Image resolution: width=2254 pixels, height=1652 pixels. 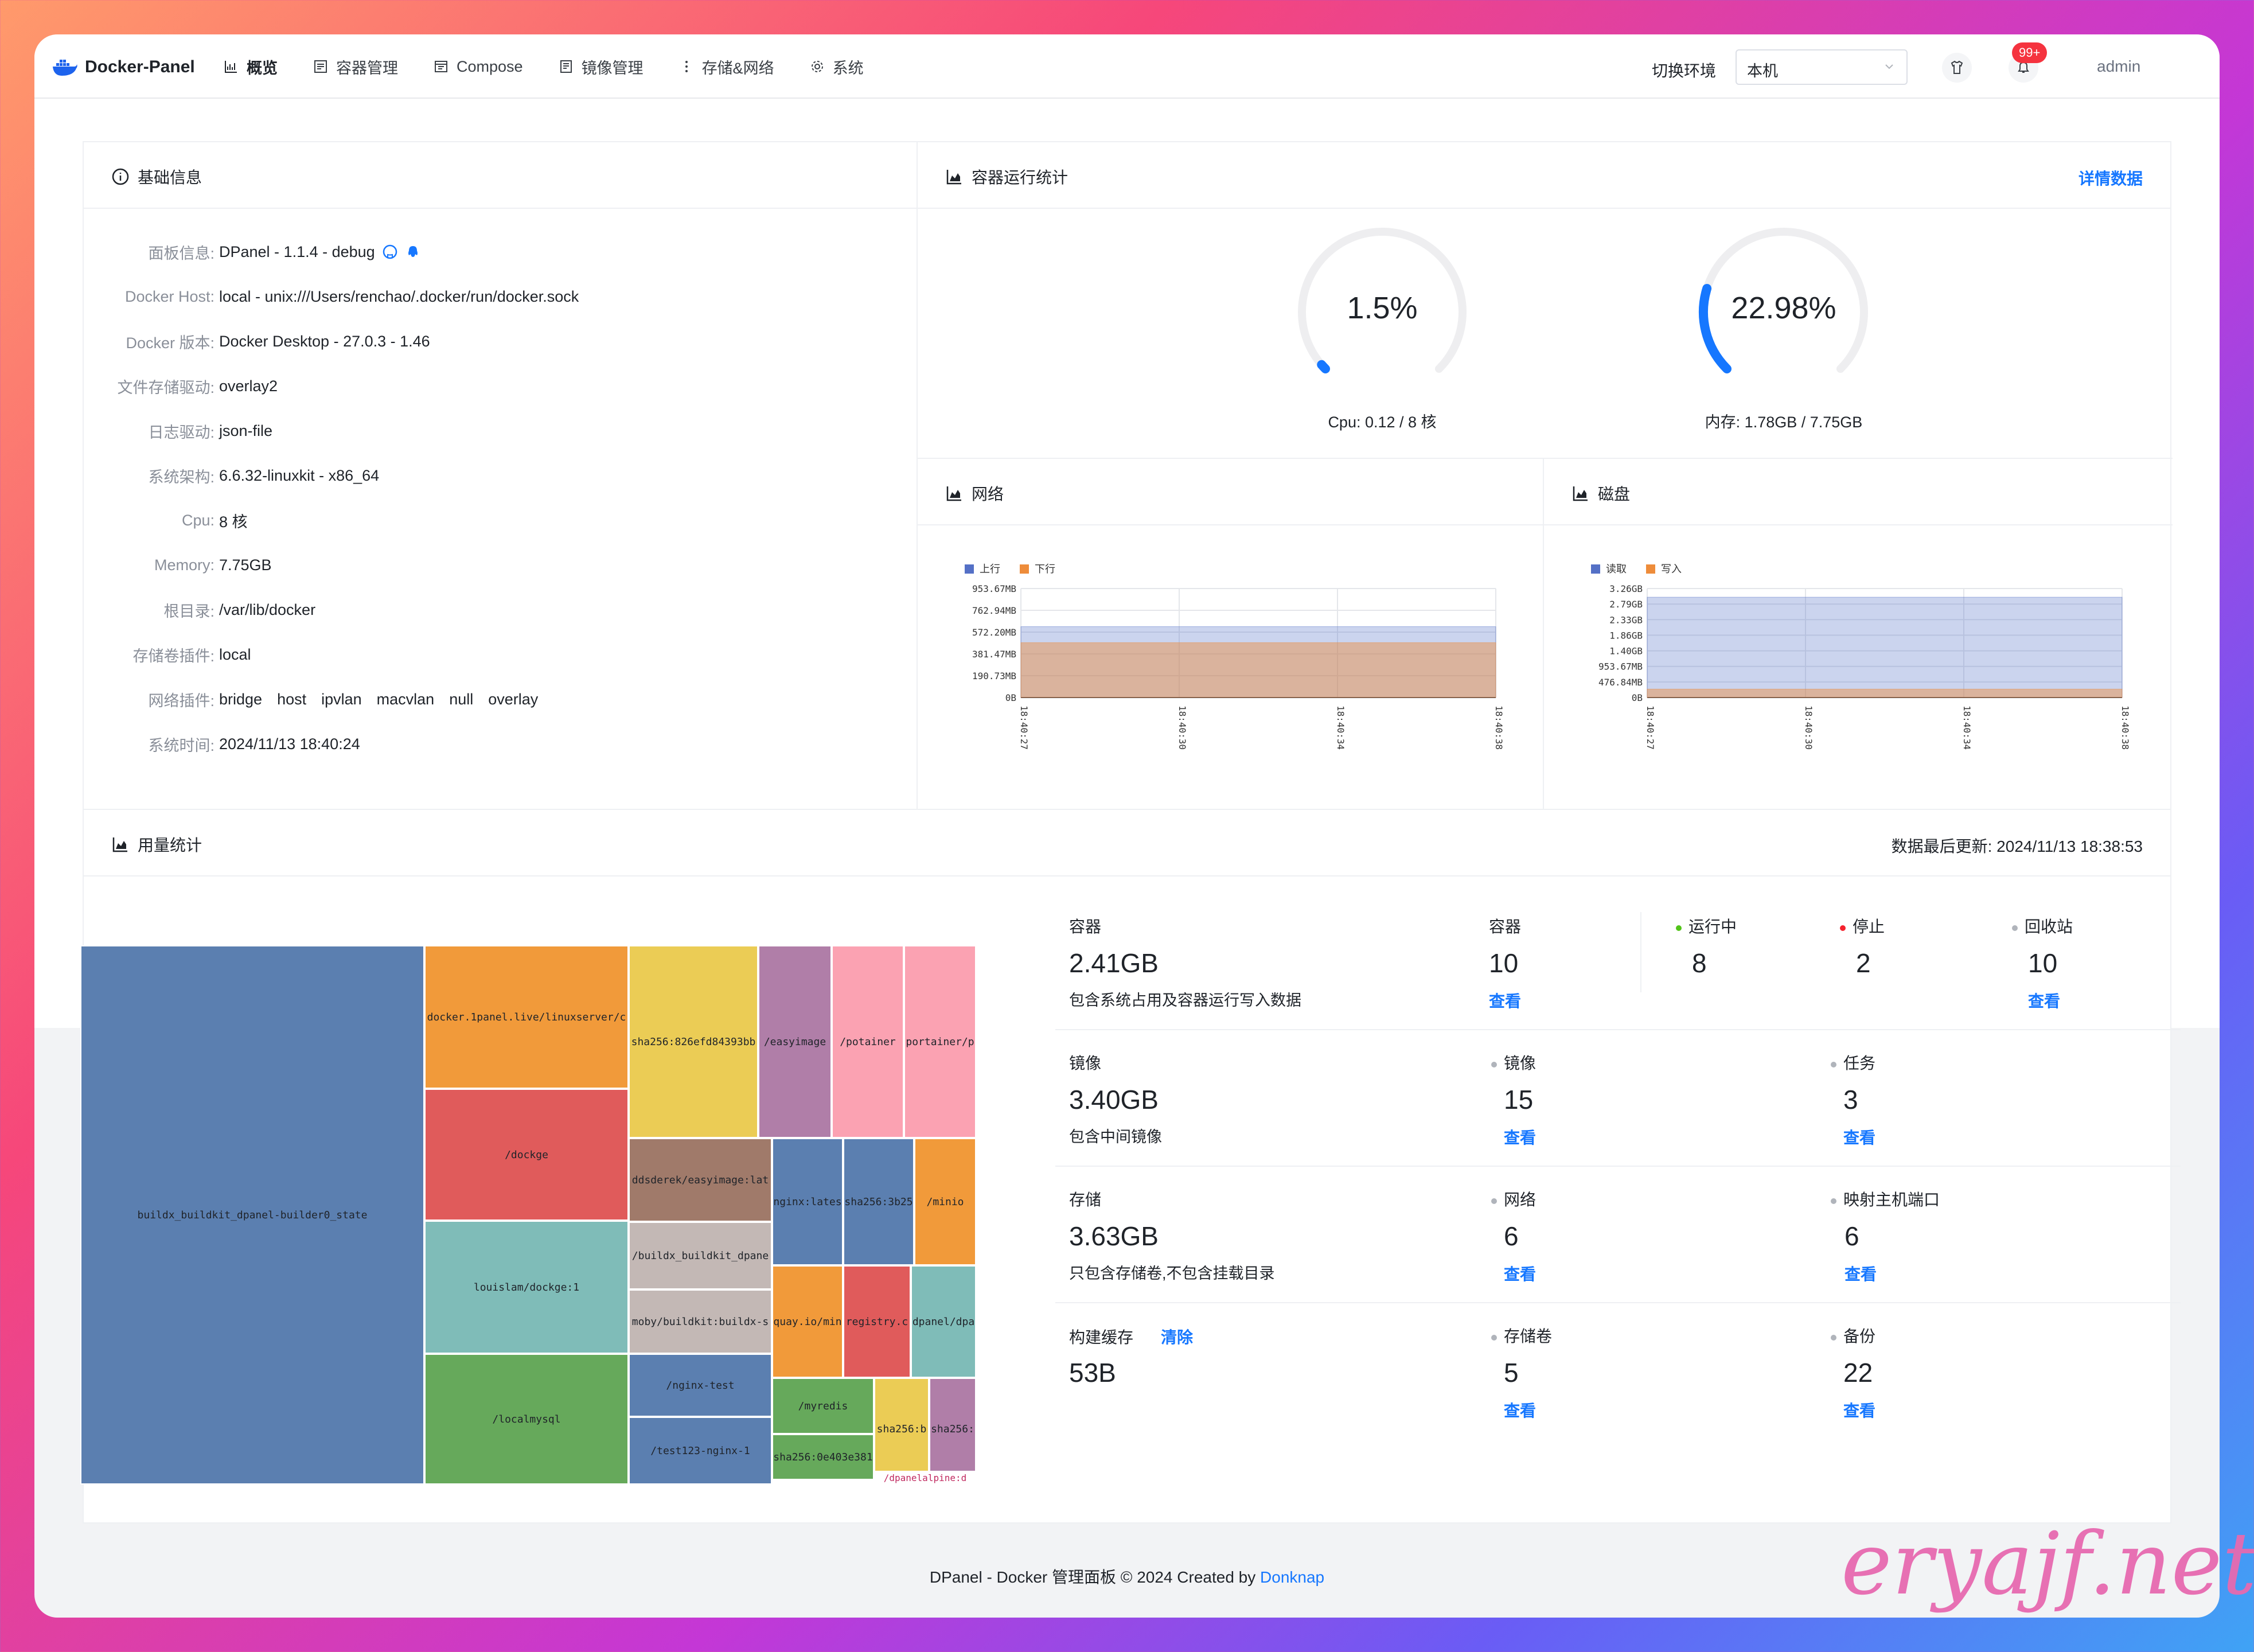 I want to click on github-icon, so click(x=390, y=252).